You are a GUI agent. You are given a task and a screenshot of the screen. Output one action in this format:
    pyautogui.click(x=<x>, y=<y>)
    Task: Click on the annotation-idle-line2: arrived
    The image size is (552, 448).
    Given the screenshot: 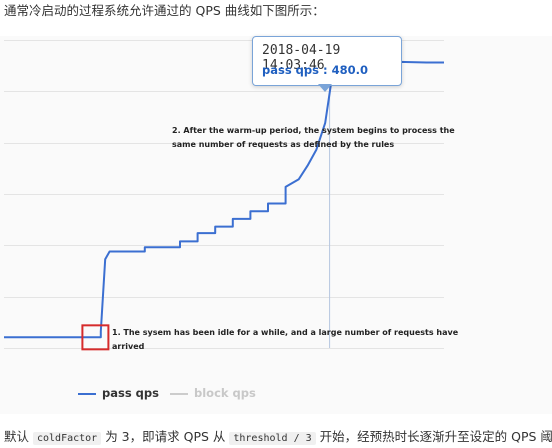 What is the action you would take?
    pyautogui.click(x=128, y=346)
    